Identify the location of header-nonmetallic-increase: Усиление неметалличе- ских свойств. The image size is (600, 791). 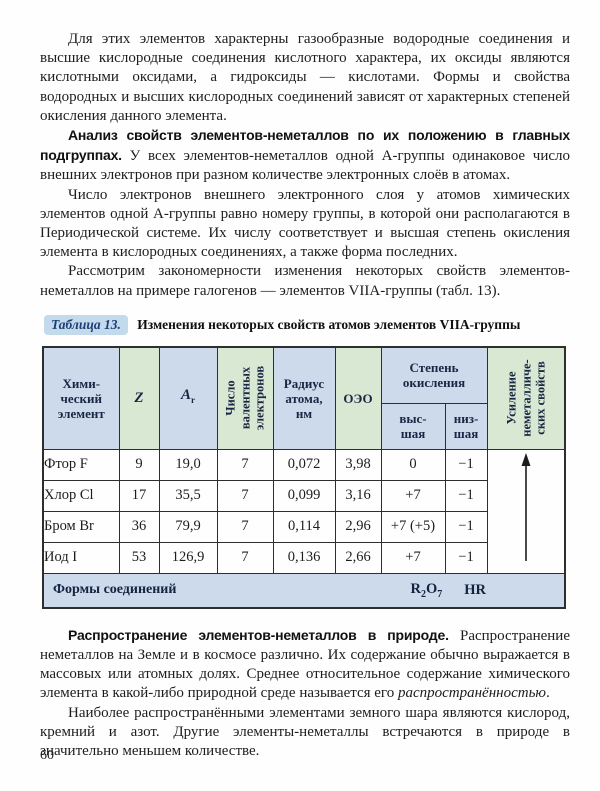
(526, 398).